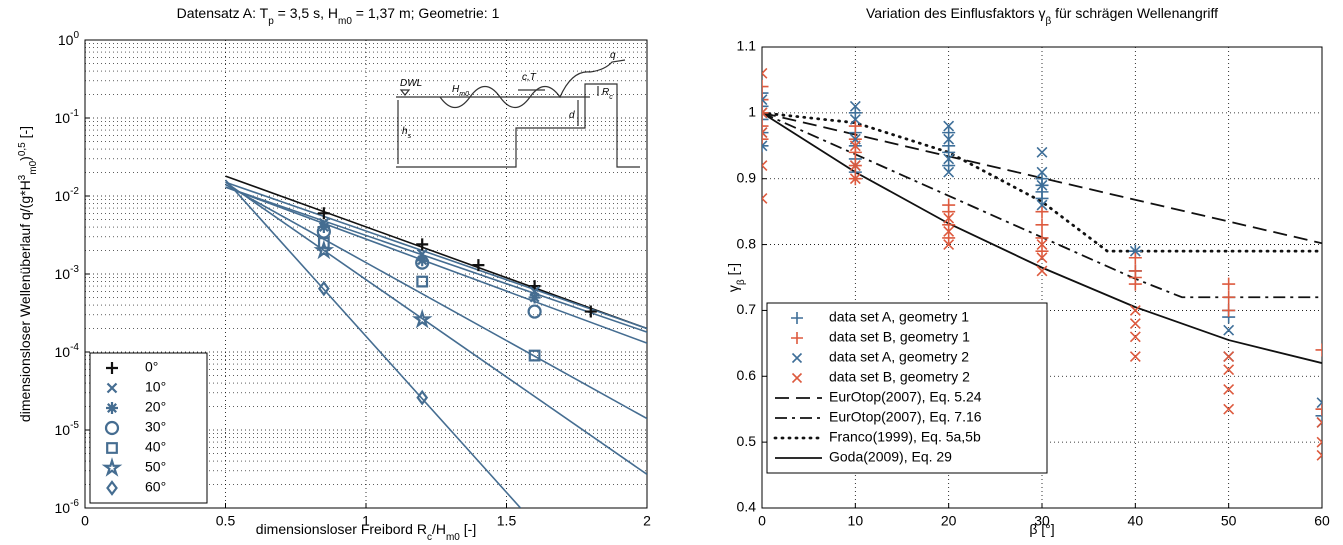  I want to click on y-tick-label: 10⁰, so click(69, 39).